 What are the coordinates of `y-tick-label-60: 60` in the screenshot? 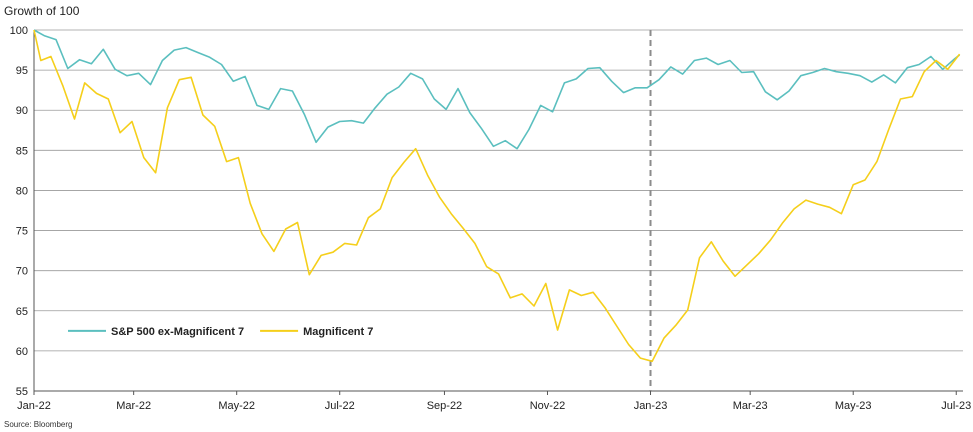 It's located at (22, 352).